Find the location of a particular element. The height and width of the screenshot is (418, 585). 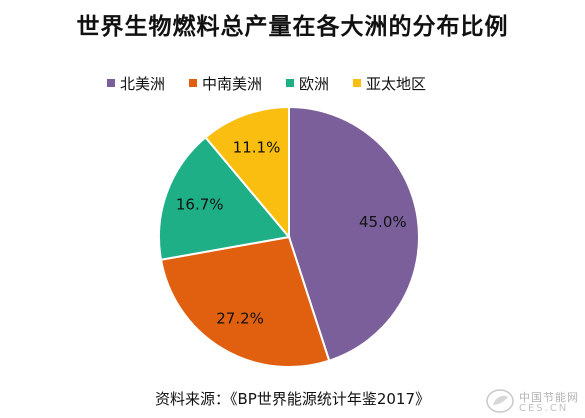

legend-item-north-america: 北美洲 is located at coordinates (136, 83).